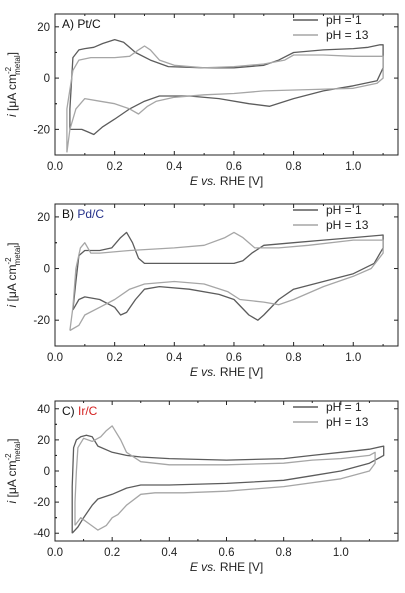  I want to click on panel-label-metal: Pd/C, so click(90, 214).